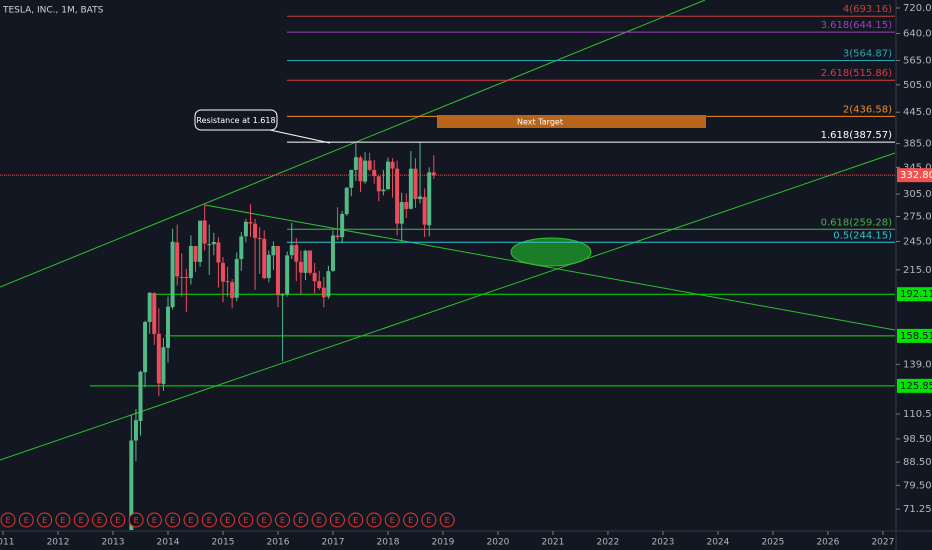 The image size is (932, 550). I want to click on x-tick-label: 2021, so click(552, 543).